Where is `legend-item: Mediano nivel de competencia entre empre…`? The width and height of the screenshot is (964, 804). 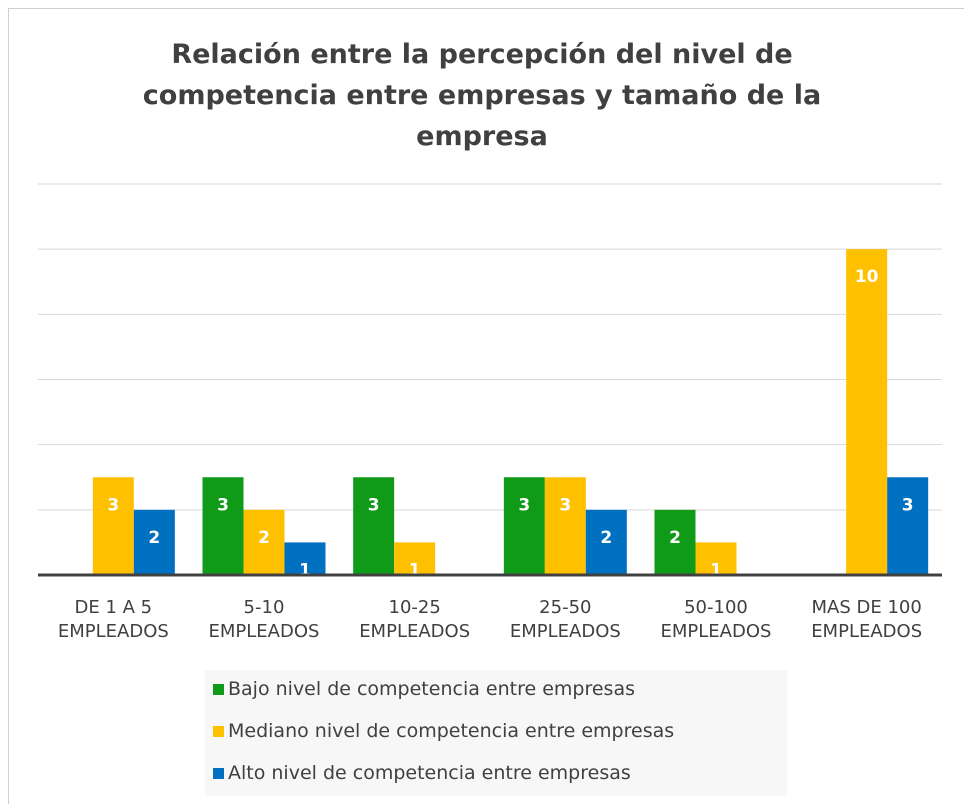
legend-item: Mediano nivel de competencia entre empre… is located at coordinates (443, 731).